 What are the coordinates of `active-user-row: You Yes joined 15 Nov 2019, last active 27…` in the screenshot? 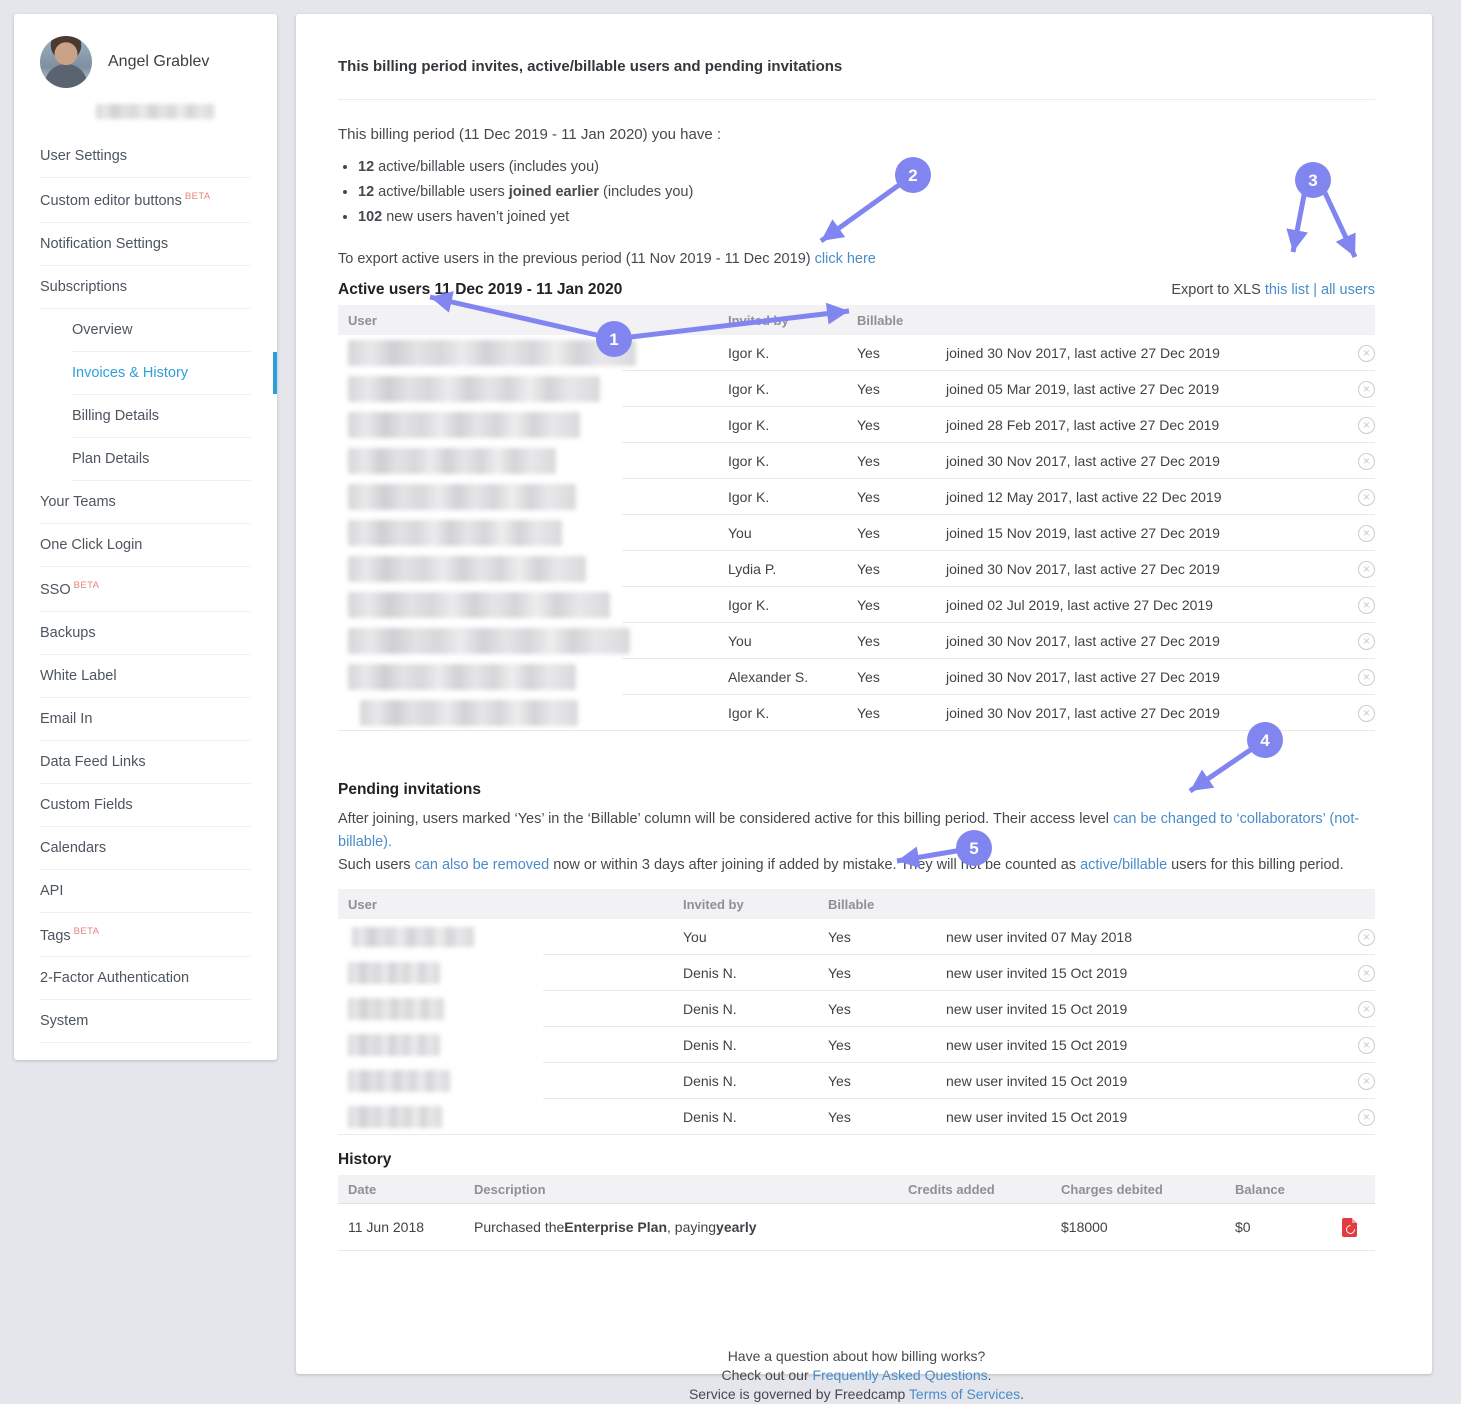 It's located at (856, 533).